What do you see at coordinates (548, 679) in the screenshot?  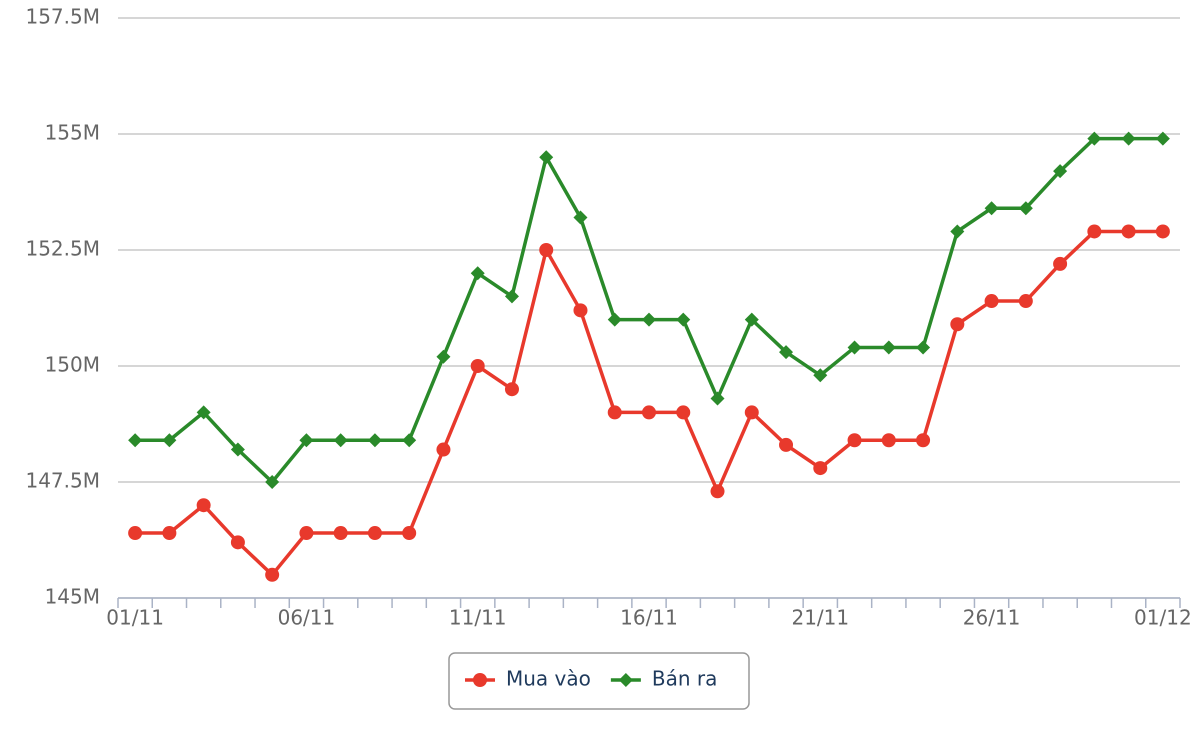 I see `legend-label: Mua vào` at bounding box center [548, 679].